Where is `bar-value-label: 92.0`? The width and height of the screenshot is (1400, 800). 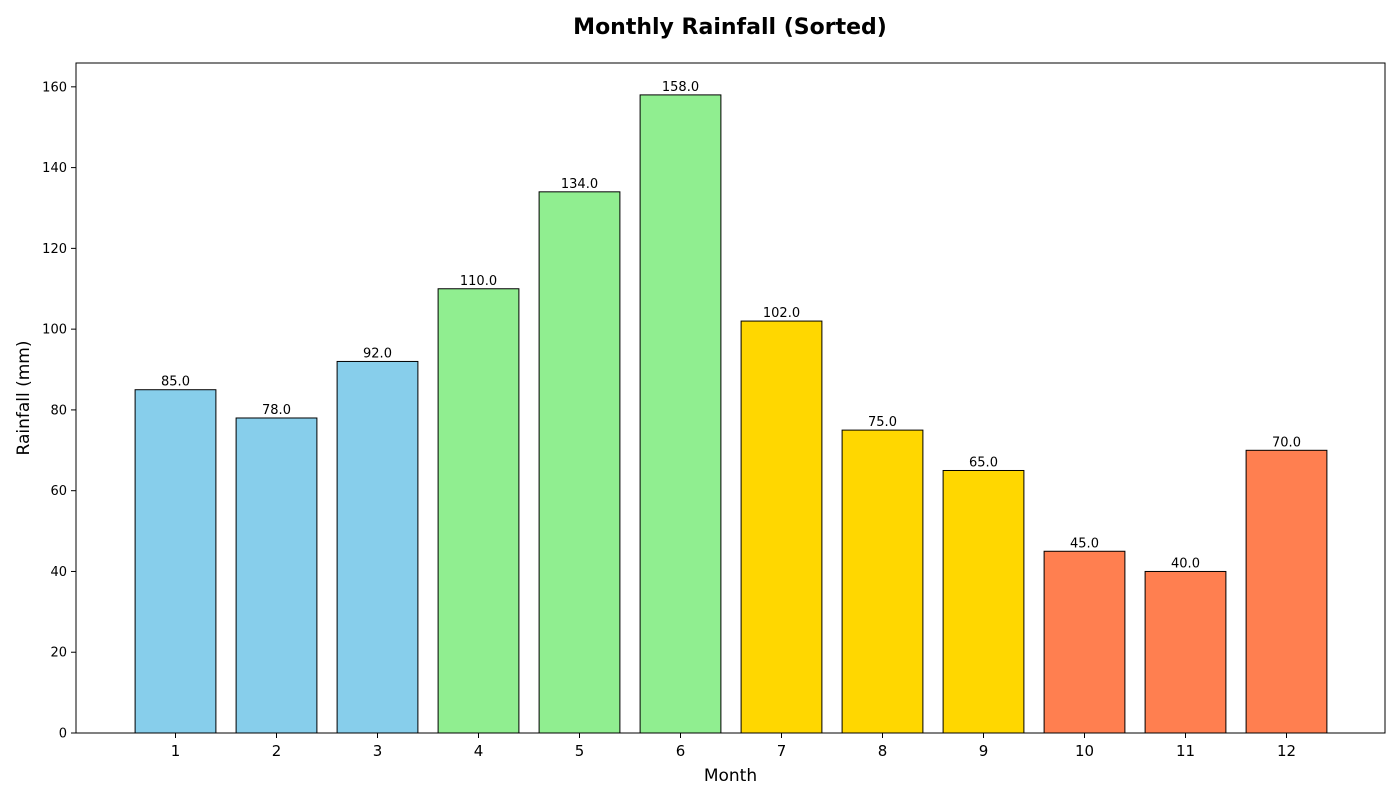
bar-value-label: 92.0 is located at coordinates (377, 353).